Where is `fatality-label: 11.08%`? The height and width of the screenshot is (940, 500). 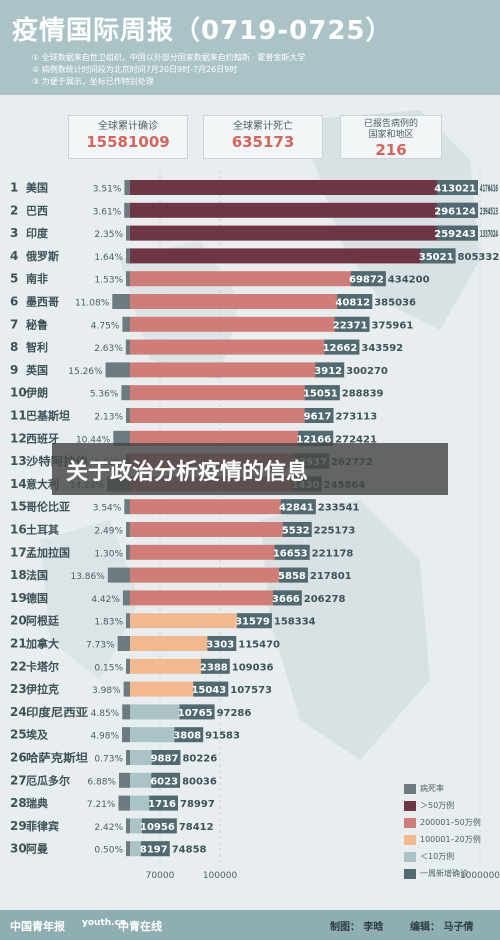
fatality-label: 11.08% is located at coordinates (92, 304).